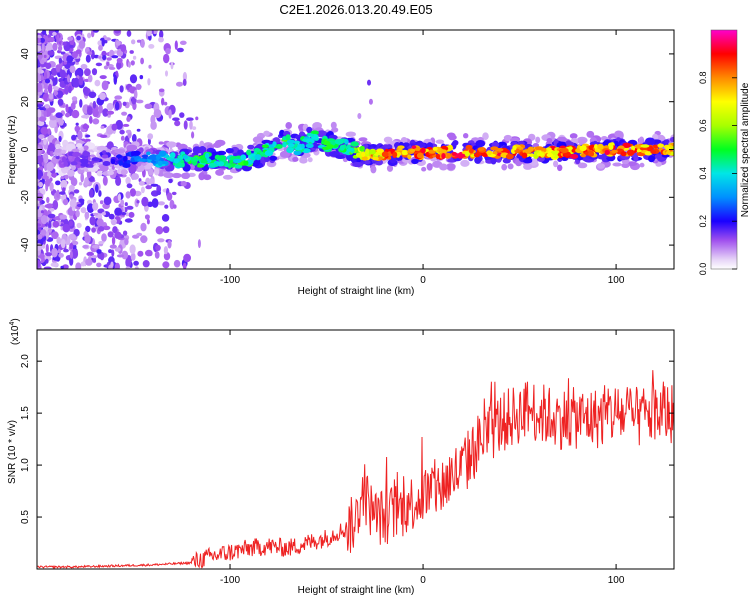 The height and width of the screenshot is (600, 750). I want to click on x-tick-label: 0, so click(423, 580).